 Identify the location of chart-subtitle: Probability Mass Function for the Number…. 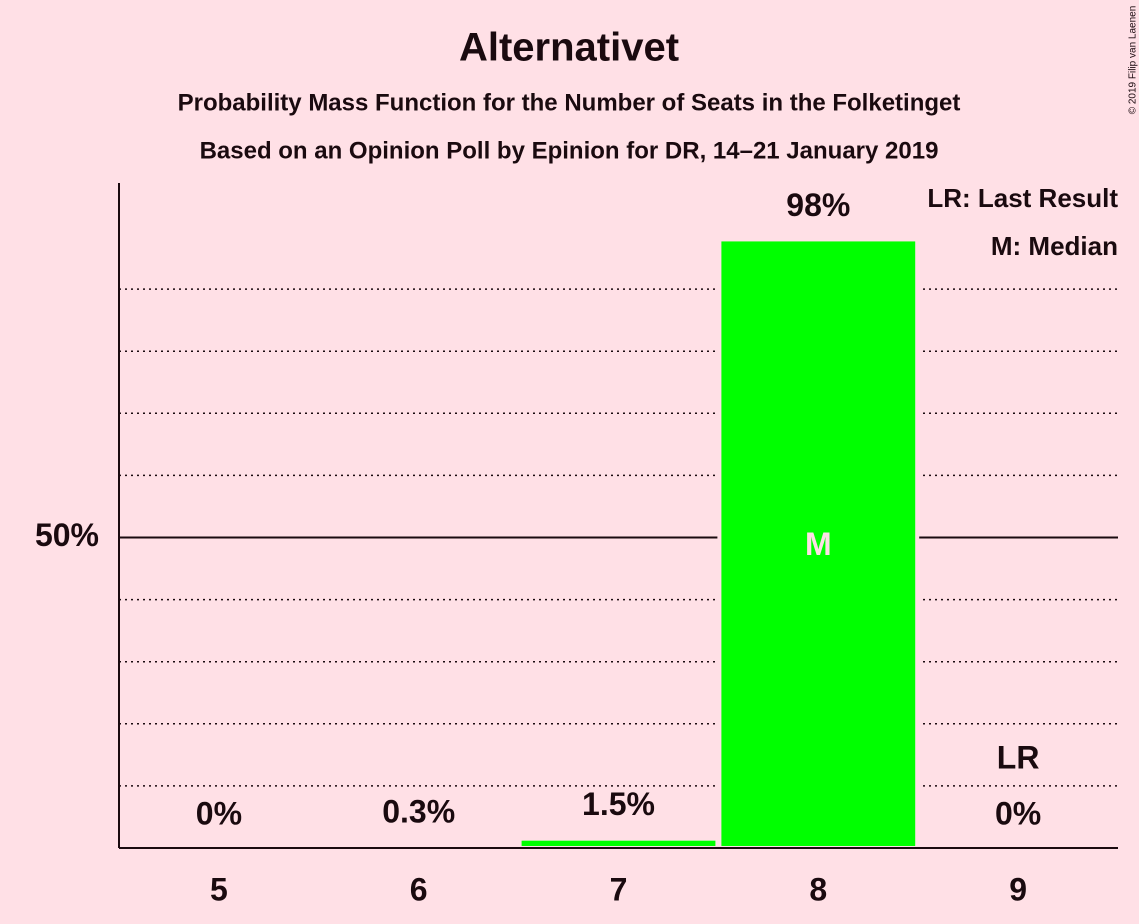
(569, 102).